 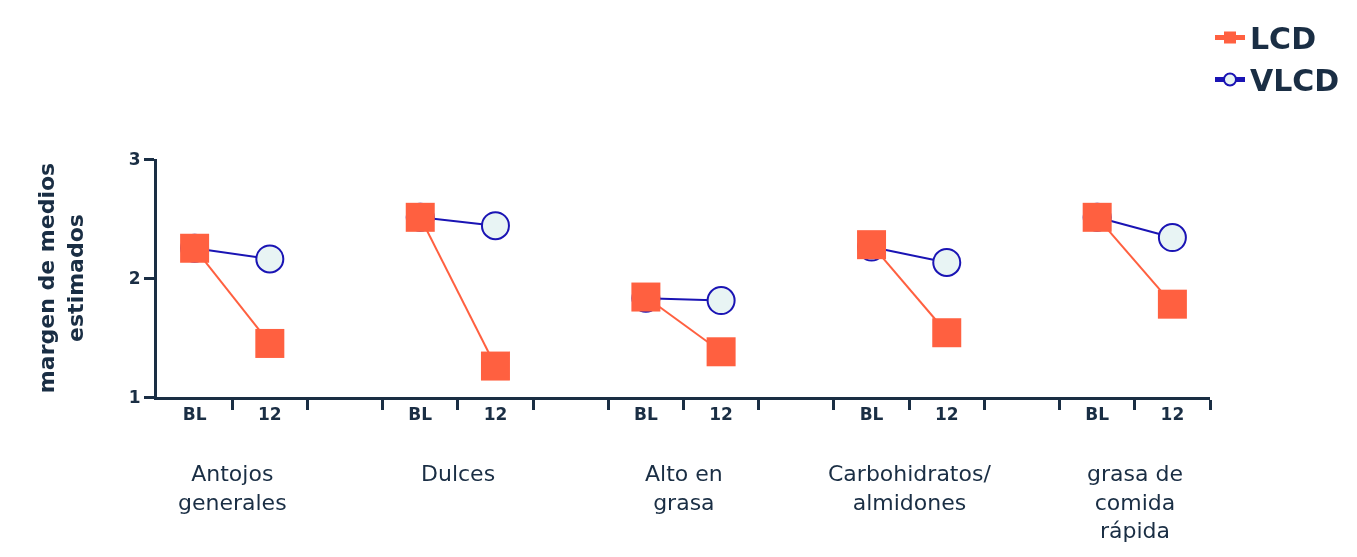 I want to click on text: Carbohidratos/ almidones, so click(x=910, y=488).